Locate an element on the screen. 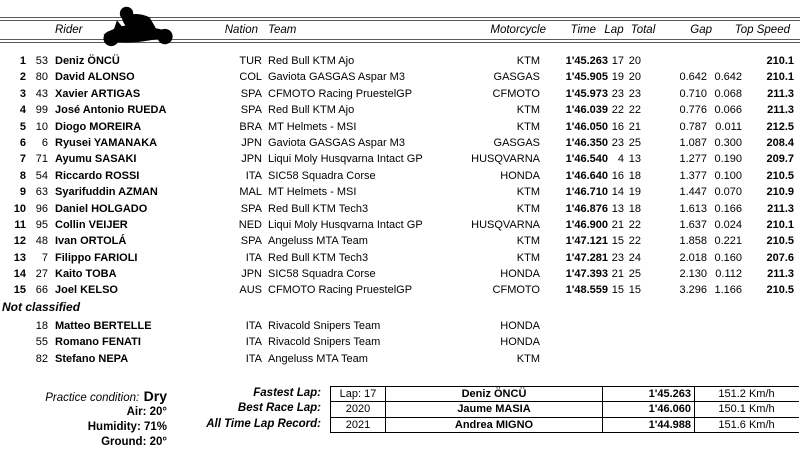 This screenshot has height=463, width=800. record-ref-cell: 2021 is located at coordinates (358, 425).